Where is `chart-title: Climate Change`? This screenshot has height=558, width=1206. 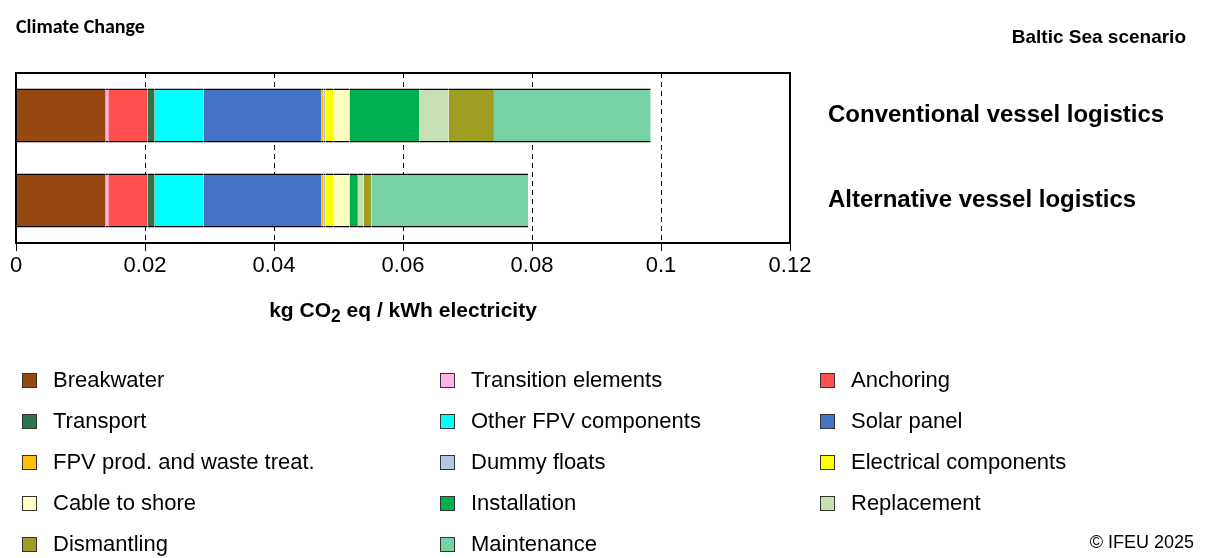 chart-title: Climate Change is located at coordinates (80, 26).